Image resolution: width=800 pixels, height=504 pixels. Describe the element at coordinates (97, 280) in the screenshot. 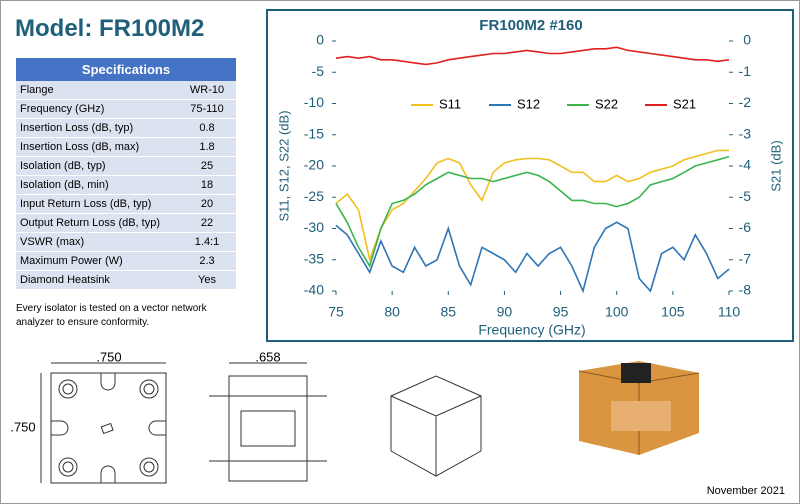

I see `spec-label: Diamond Heatsink` at that location.